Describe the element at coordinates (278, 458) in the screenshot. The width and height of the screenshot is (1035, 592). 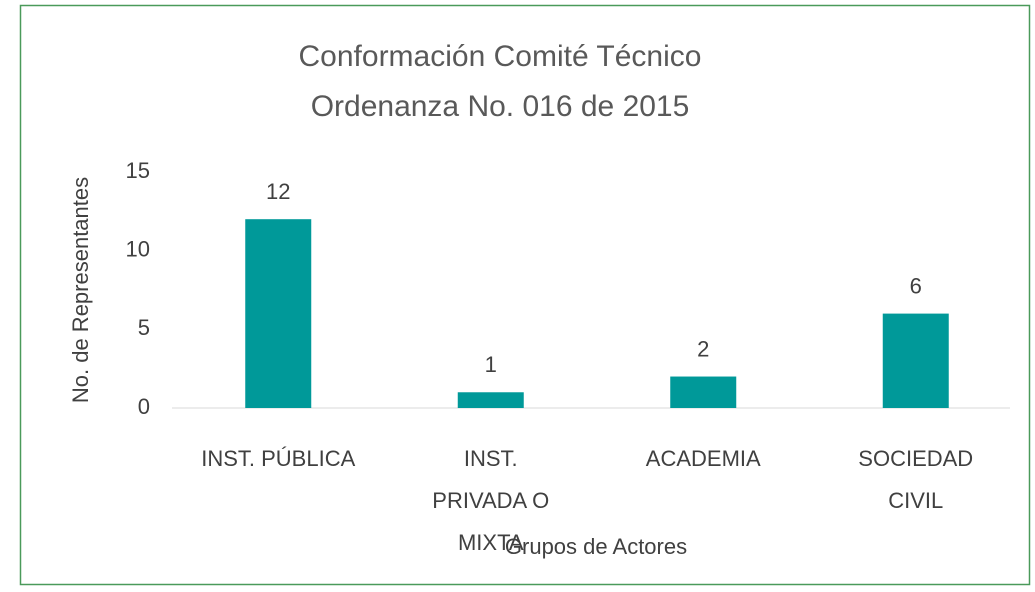
I see `x-tick-label: INST. PÚBLICA` at that location.